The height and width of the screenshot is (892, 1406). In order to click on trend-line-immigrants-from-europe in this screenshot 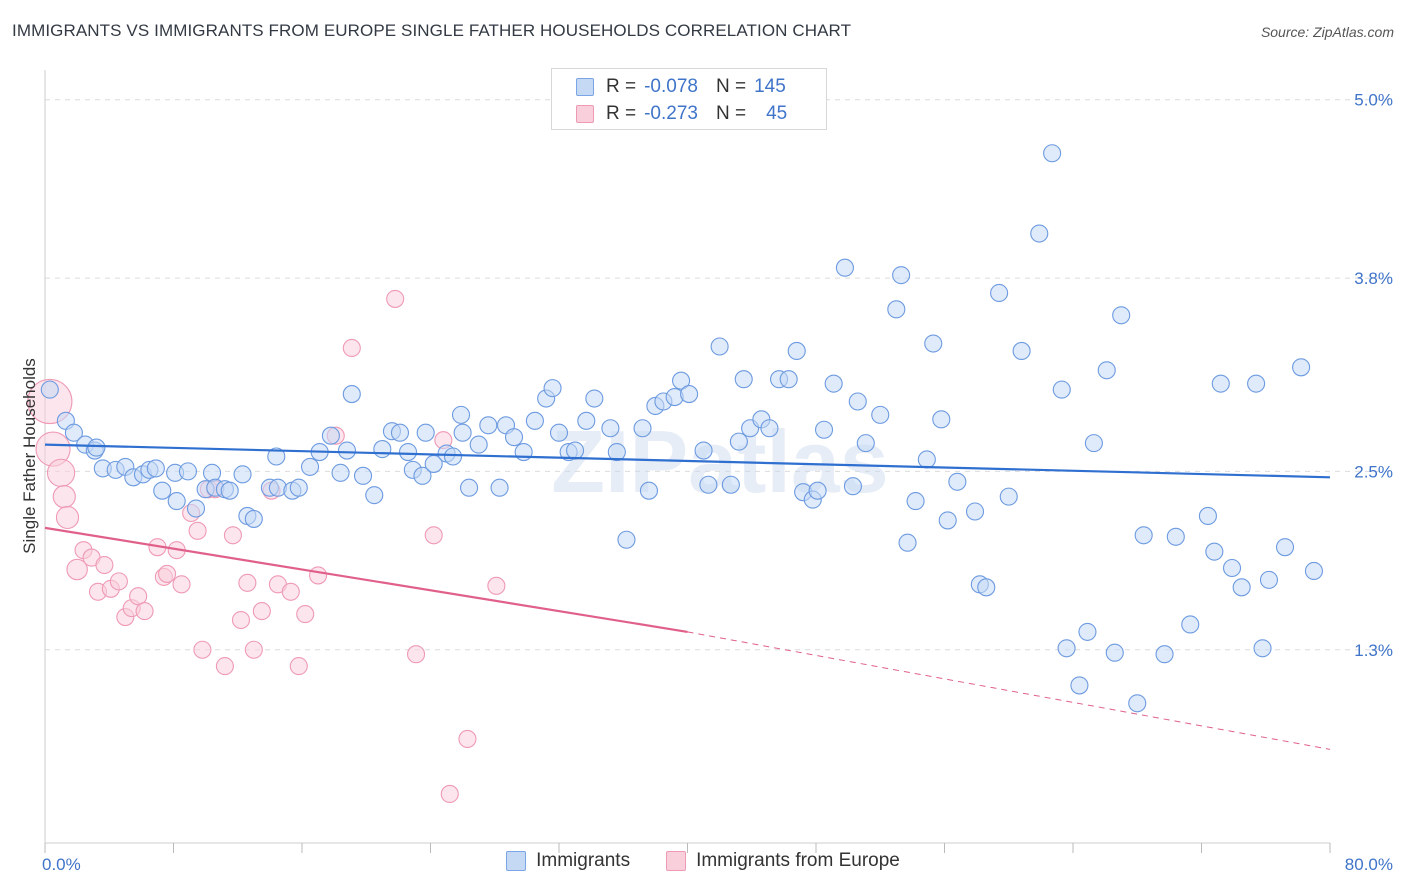, I will do `click(366, 579)`.